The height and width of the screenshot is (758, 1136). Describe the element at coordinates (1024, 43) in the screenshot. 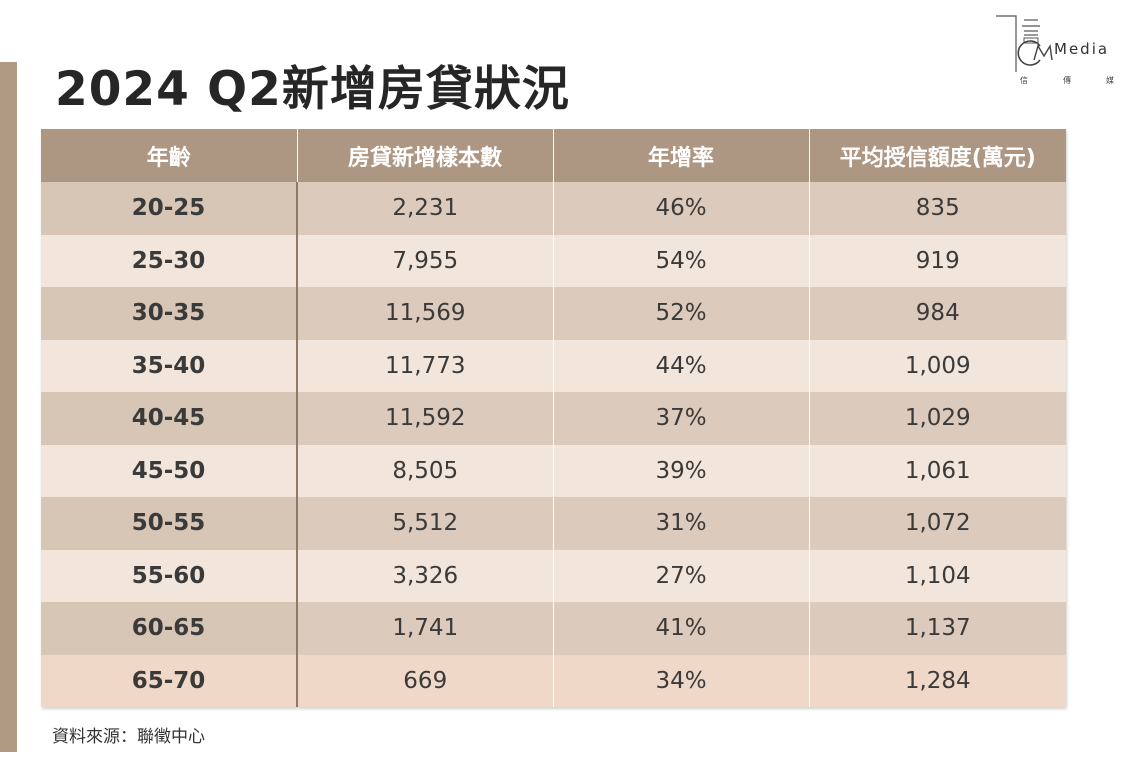

I see `logo-mark-icon` at that location.